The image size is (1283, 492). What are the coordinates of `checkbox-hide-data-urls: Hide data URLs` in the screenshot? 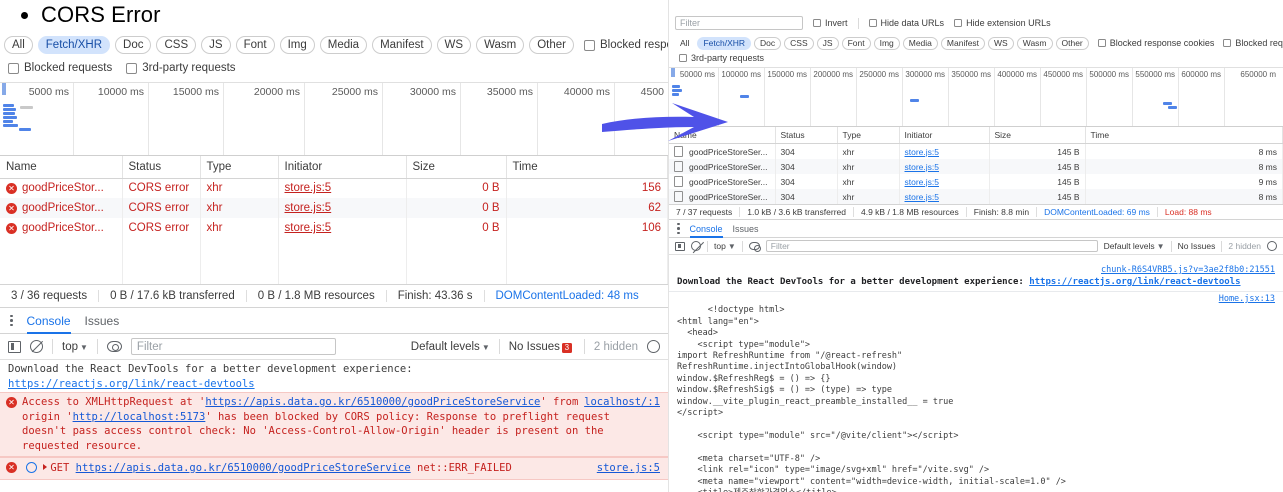 It's located at (906, 23).